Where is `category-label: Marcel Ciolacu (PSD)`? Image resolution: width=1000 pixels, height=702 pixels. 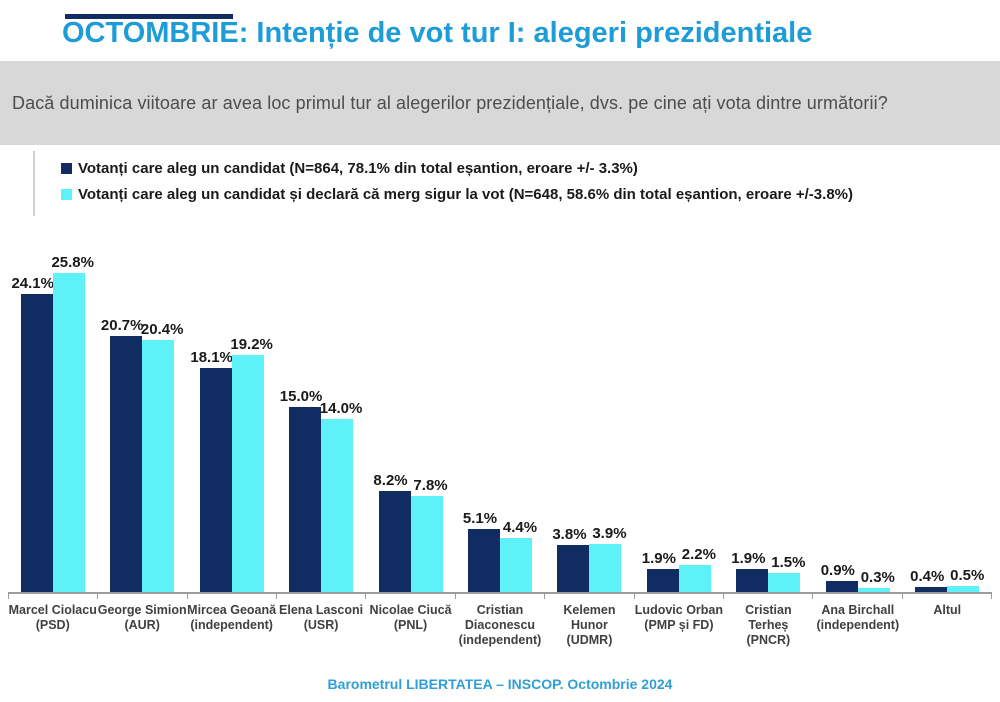
category-label: Marcel Ciolacu (PSD) is located at coordinates (52, 625).